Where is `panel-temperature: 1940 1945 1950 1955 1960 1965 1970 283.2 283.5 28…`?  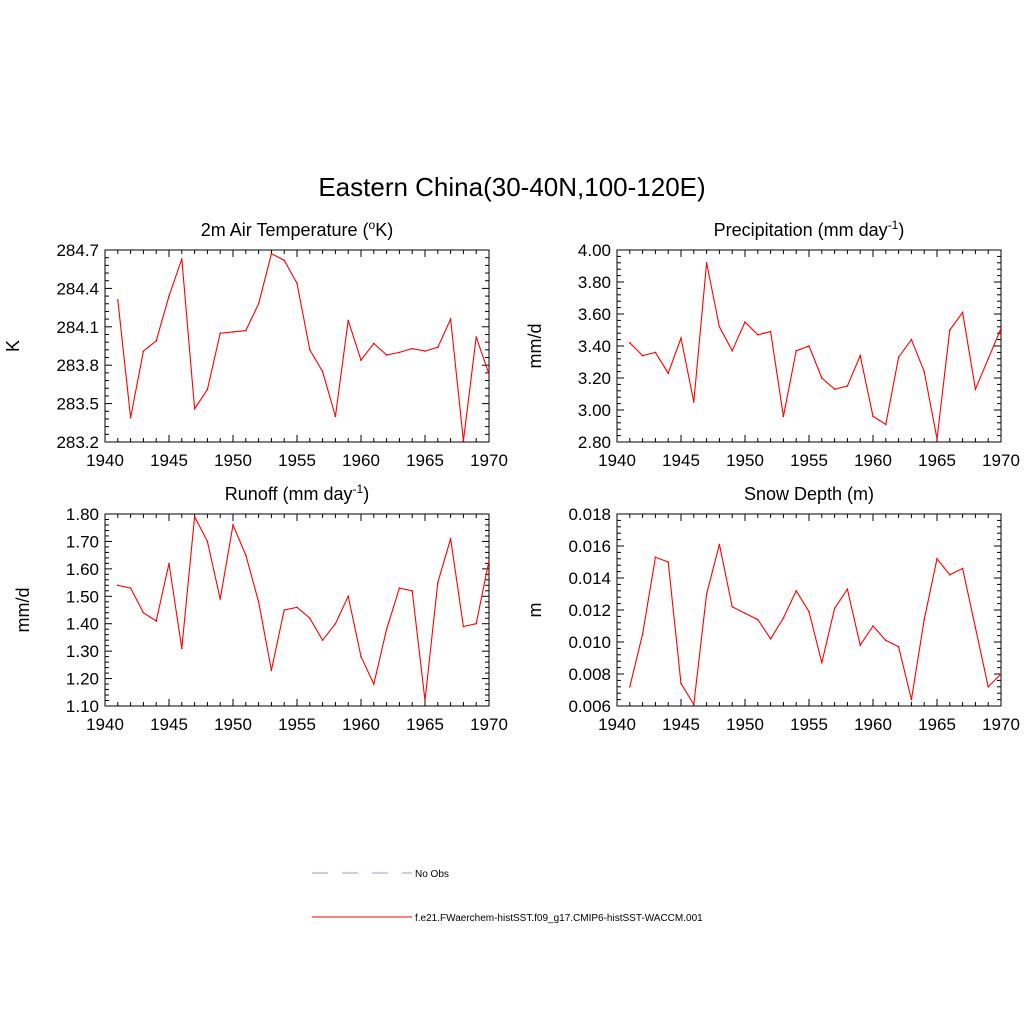
panel-temperature: 1940 1945 1950 1955 1960 1965 1970 283.2 283.5 28… is located at coordinates (255, 344).